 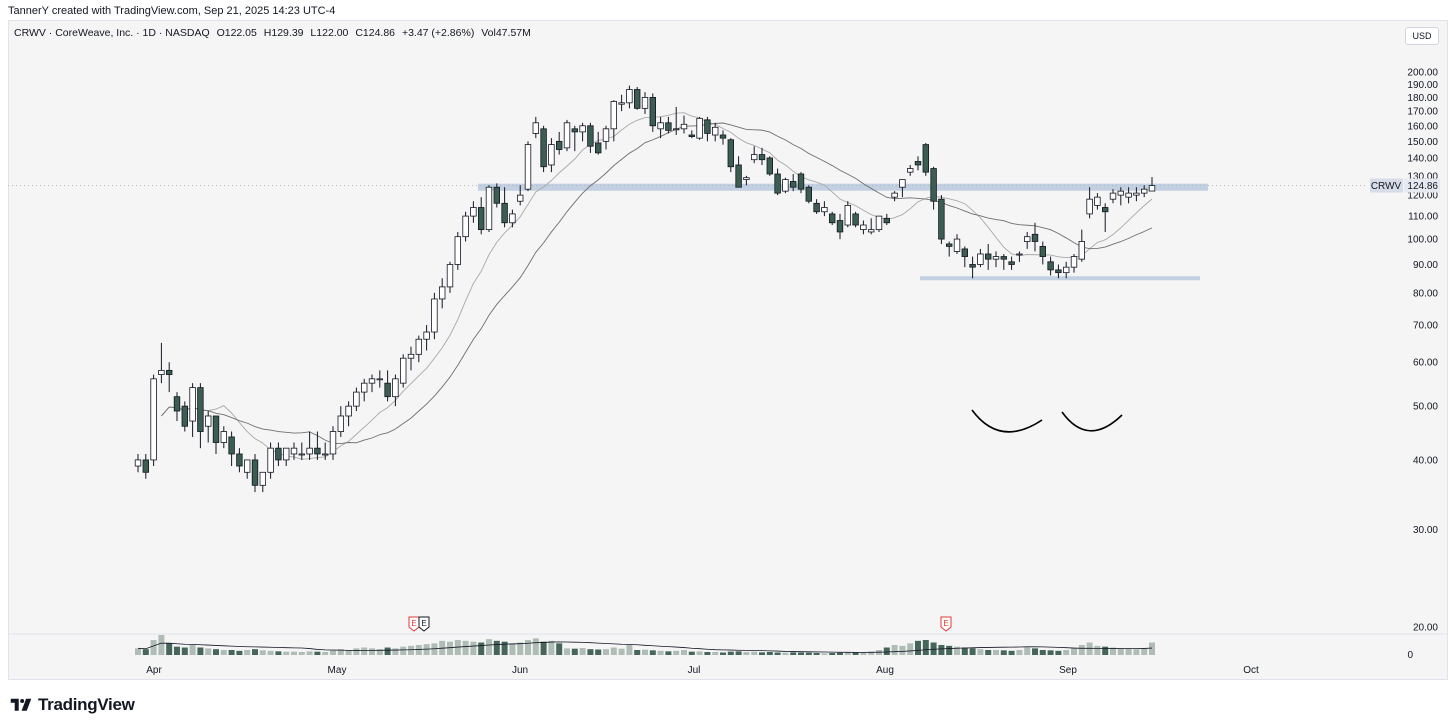 What do you see at coordinates (1092, 421) in the screenshot?
I see `rounded-bottom-right` at bounding box center [1092, 421].